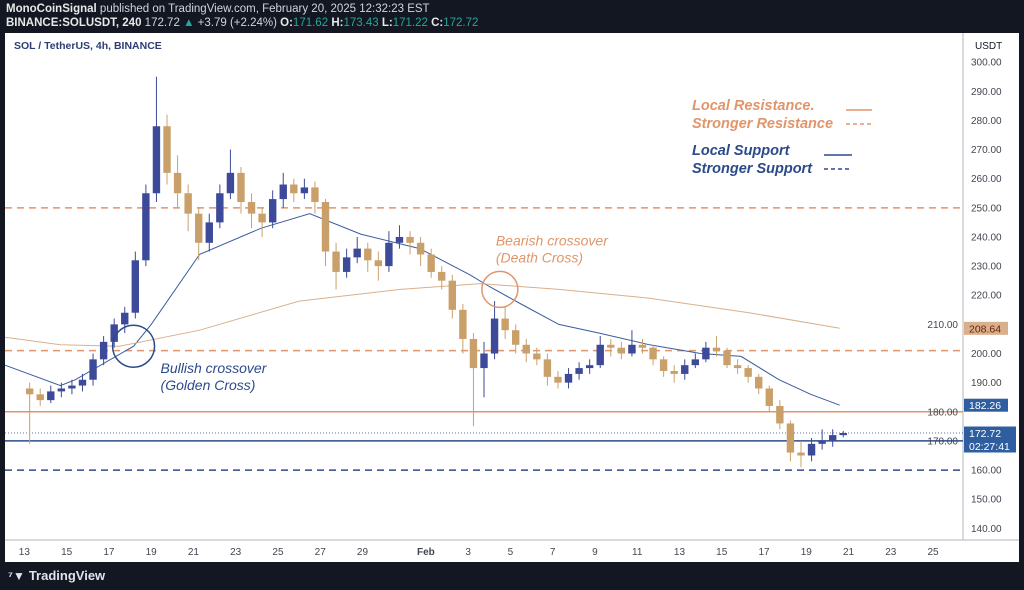 The image size is (1024, 590). What do you see at coordinates (310, 23) in the screenshot?
I see `open-value: 171.62` at bounding box center [310, 23].